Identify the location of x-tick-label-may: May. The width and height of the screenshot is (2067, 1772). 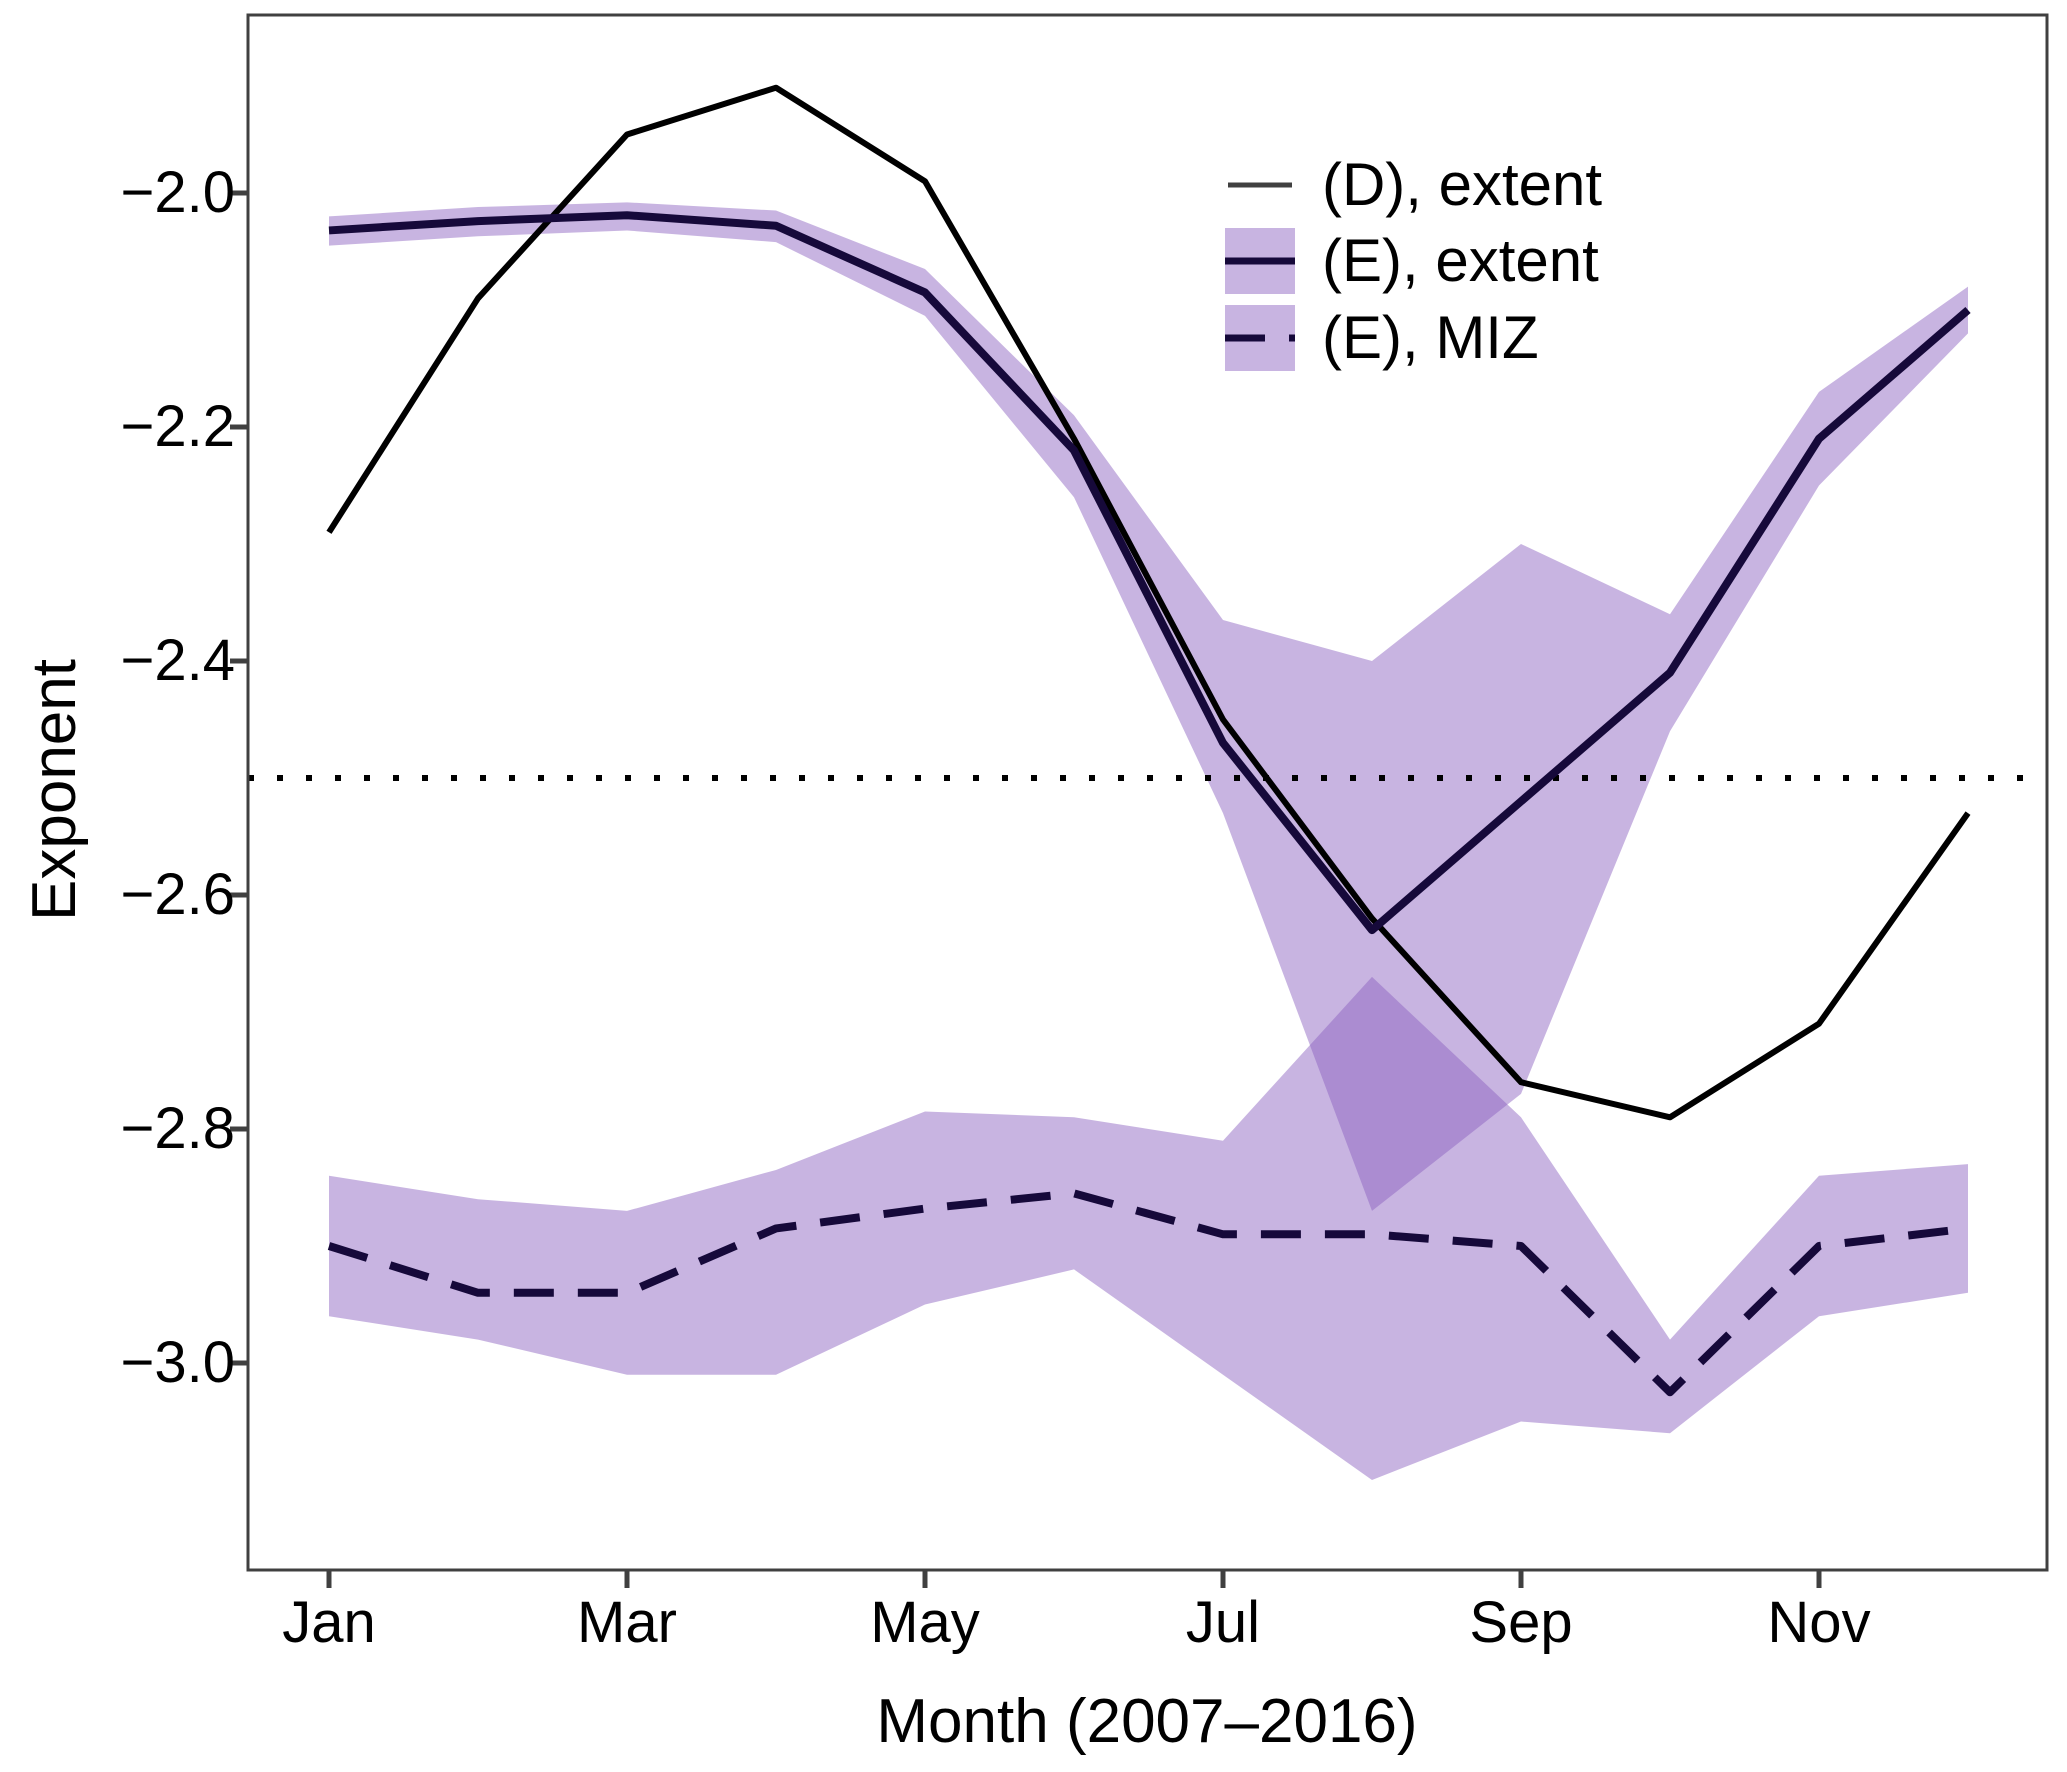
(925, 1622).